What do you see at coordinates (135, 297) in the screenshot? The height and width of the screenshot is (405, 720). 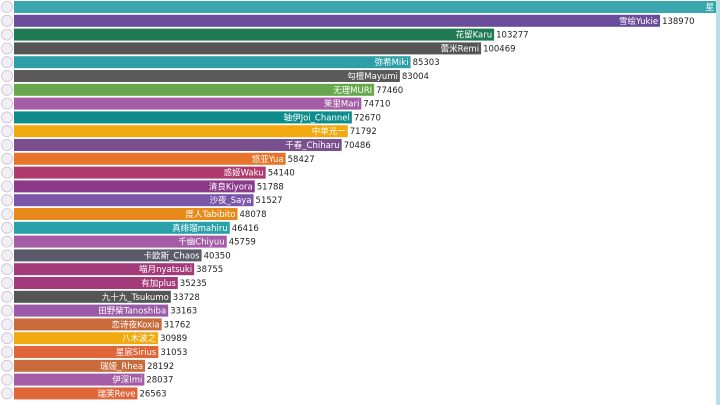 I see `bar-category-label: 九十九_Tsukumo` at bounding box center [135, 297].